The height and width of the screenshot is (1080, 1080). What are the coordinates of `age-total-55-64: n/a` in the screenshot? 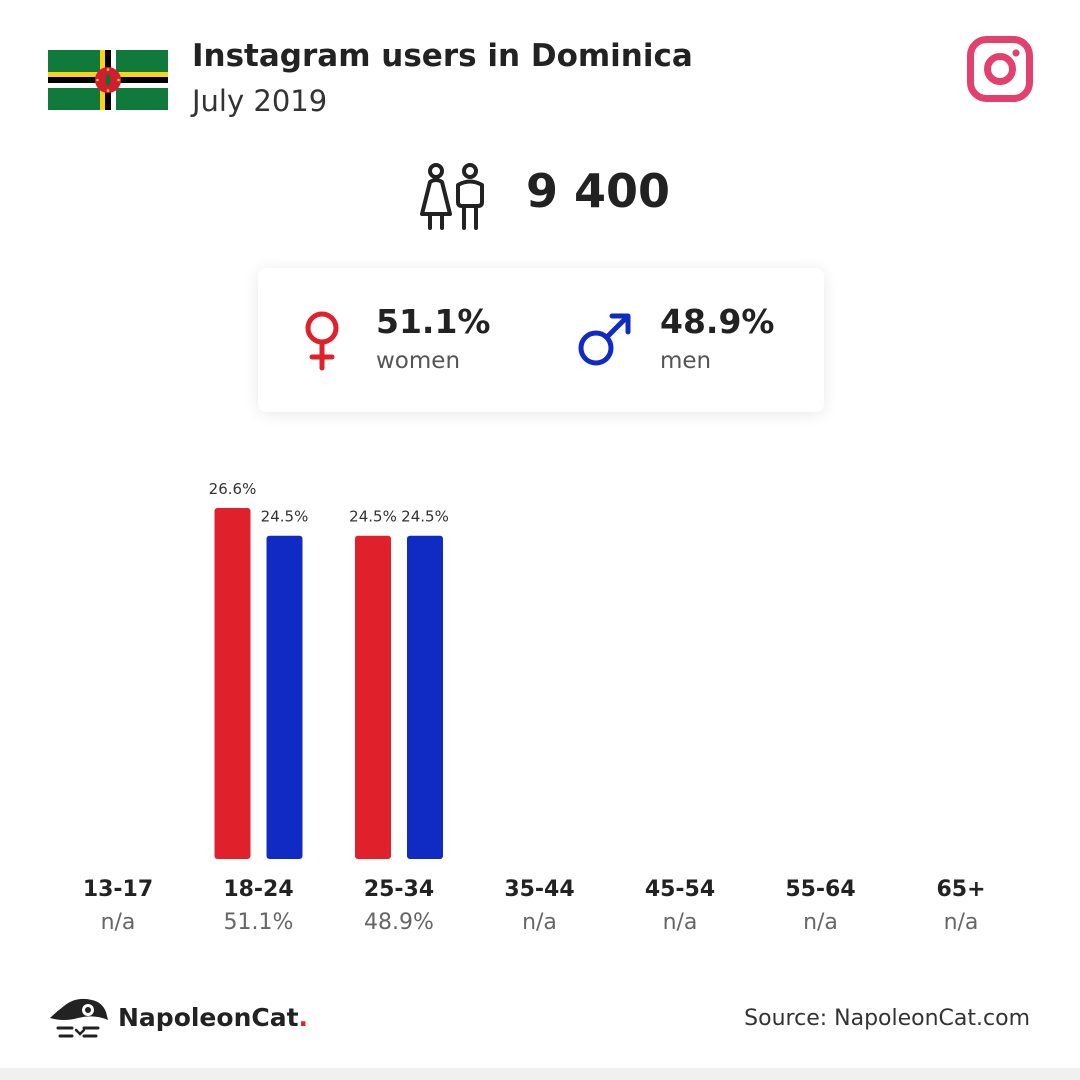 It's located at (820, 922).